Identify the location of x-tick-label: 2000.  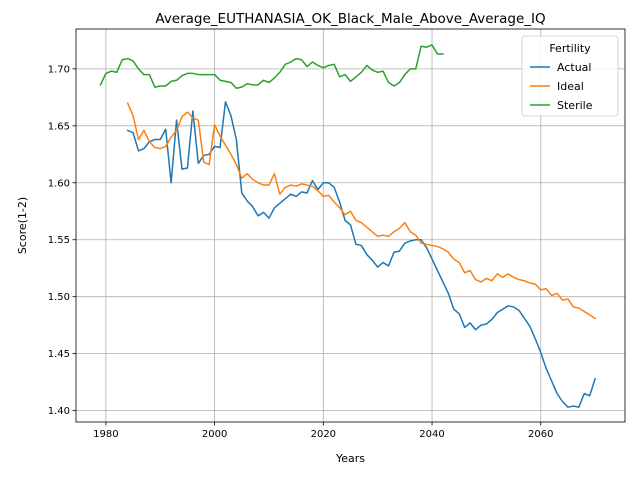
(214, 434).